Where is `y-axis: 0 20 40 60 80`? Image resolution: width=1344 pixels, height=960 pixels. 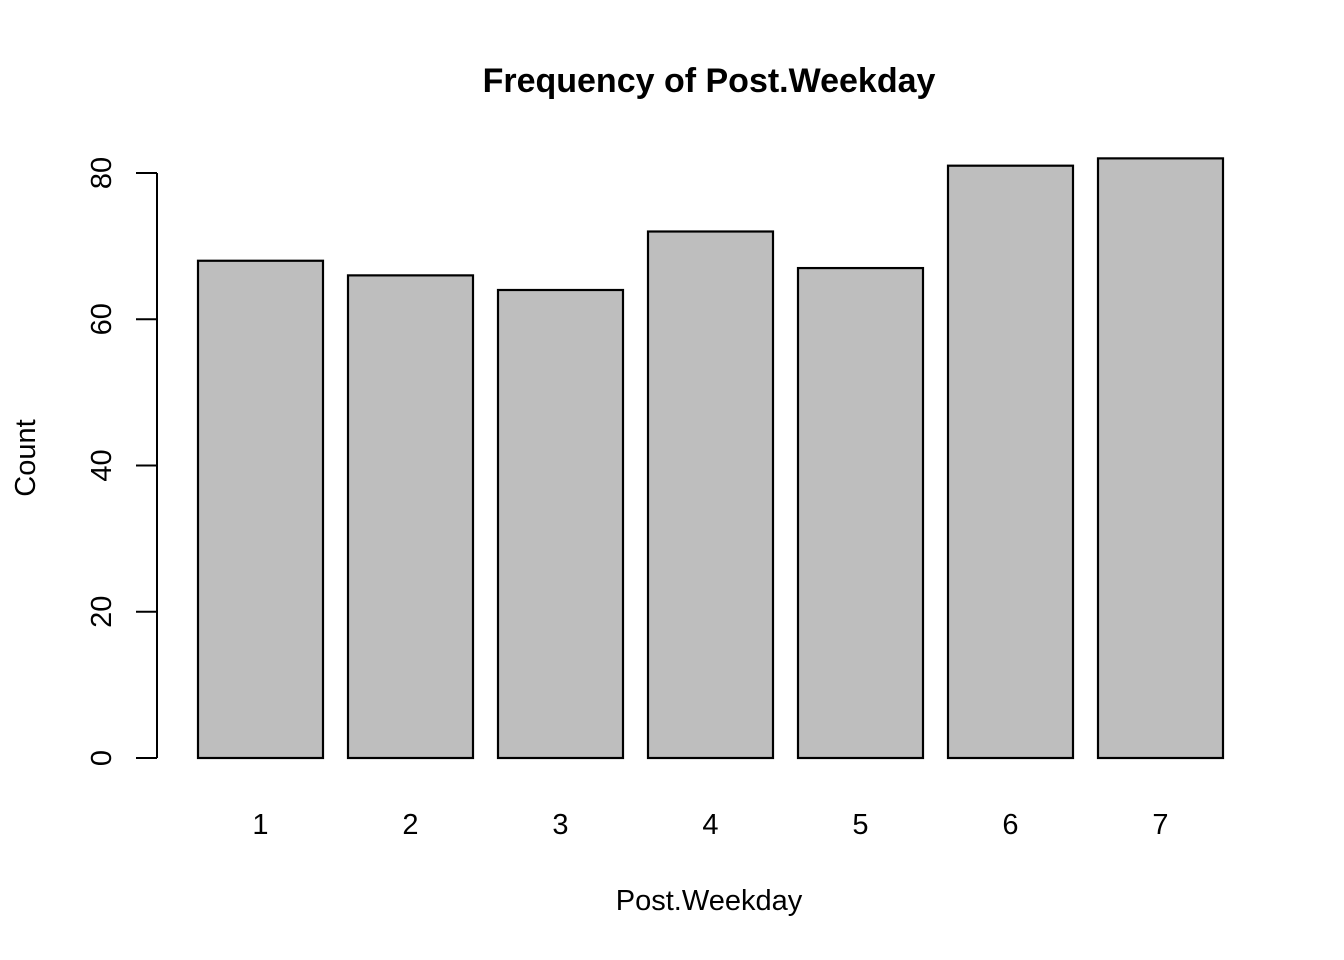
y-axis: 0 20 40 60 80 is located at coordinates (122, 461).